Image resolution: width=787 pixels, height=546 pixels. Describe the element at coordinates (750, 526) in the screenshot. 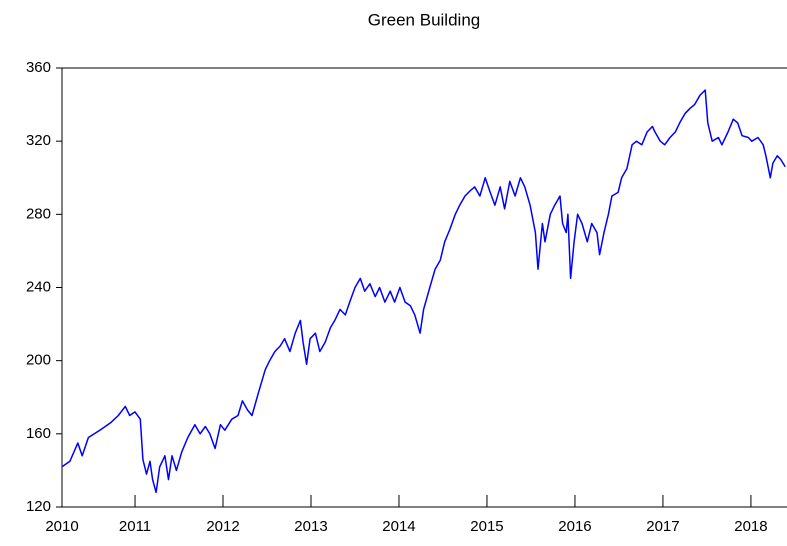

I see `x-tick-label: 2018` at that location.